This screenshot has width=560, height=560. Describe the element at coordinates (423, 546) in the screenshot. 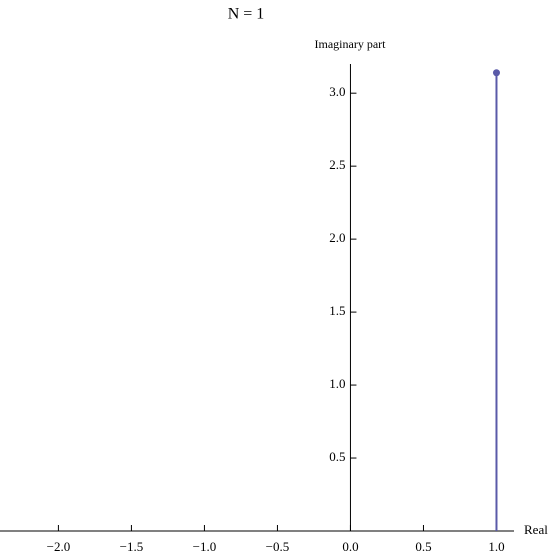

I see `x-tick-label: 0.5` at that location.